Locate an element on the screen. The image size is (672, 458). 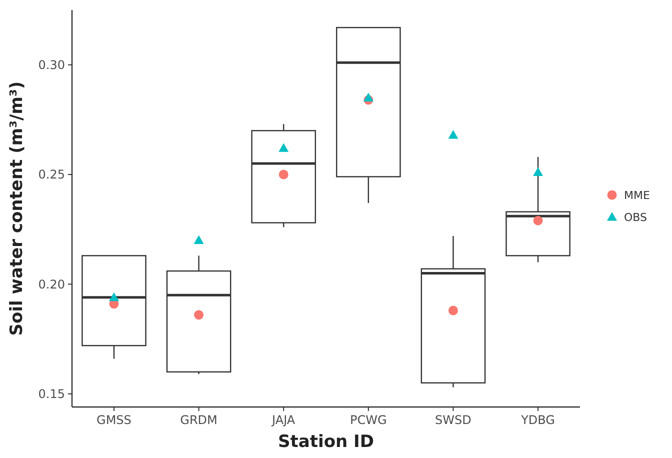
x-tick-label: GRDM is located at coordinates (199, 420).